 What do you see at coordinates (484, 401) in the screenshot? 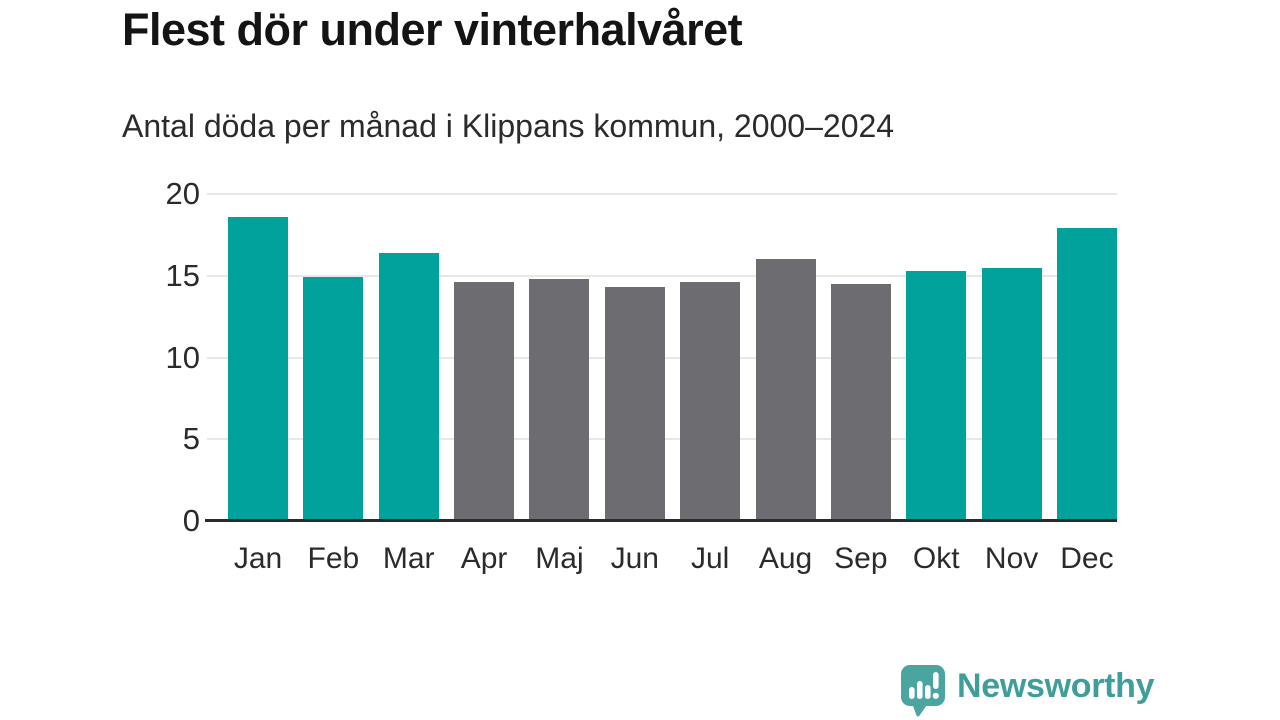
I see `bar-apr` at bounding box center [484, 401].